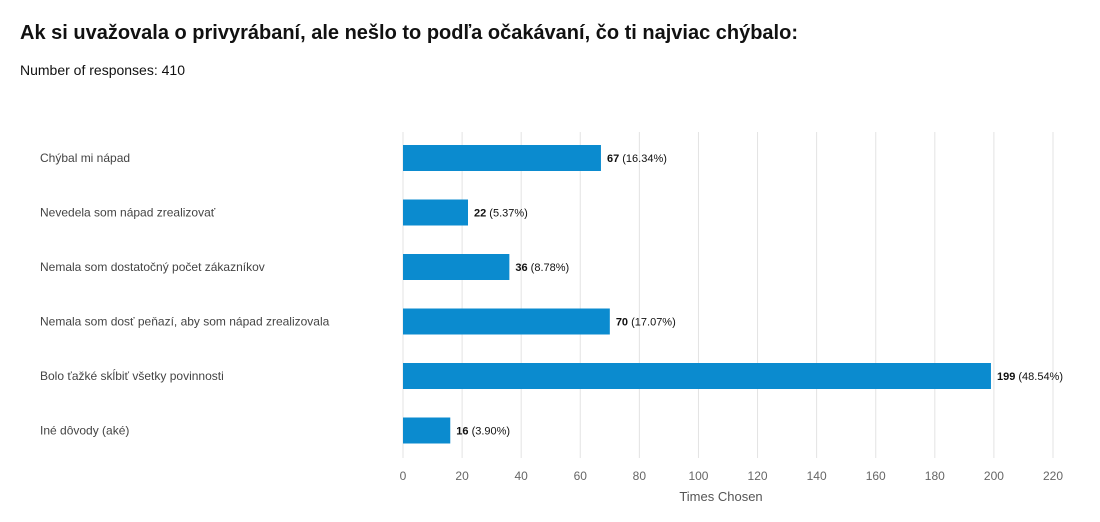  Describe the element at coordinates (640, 476) in the screenshot. I see `x-tick-label: 80` at that location.